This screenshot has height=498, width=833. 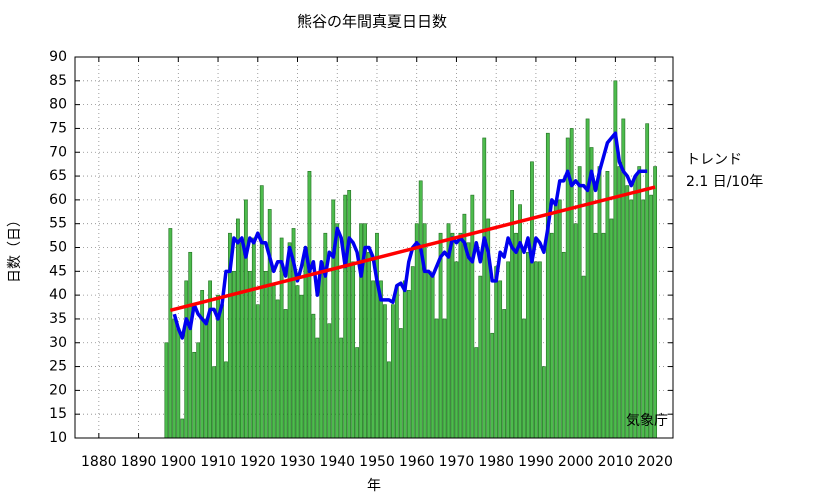 What do you see at coordinates (377, 462) in the screenshot?
I see `x-tick-label: 1950` at bounding box center [377, 462].